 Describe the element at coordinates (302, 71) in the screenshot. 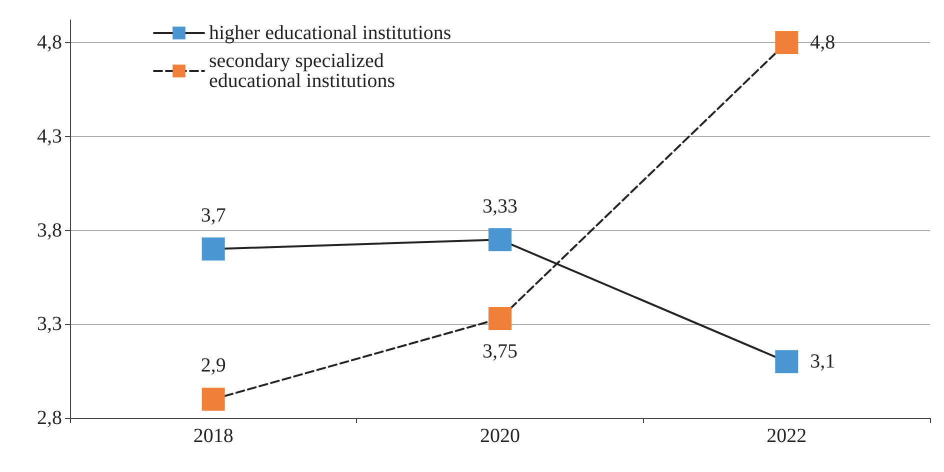

I see `legend-label: secondary specialized educational institutions` at that location.